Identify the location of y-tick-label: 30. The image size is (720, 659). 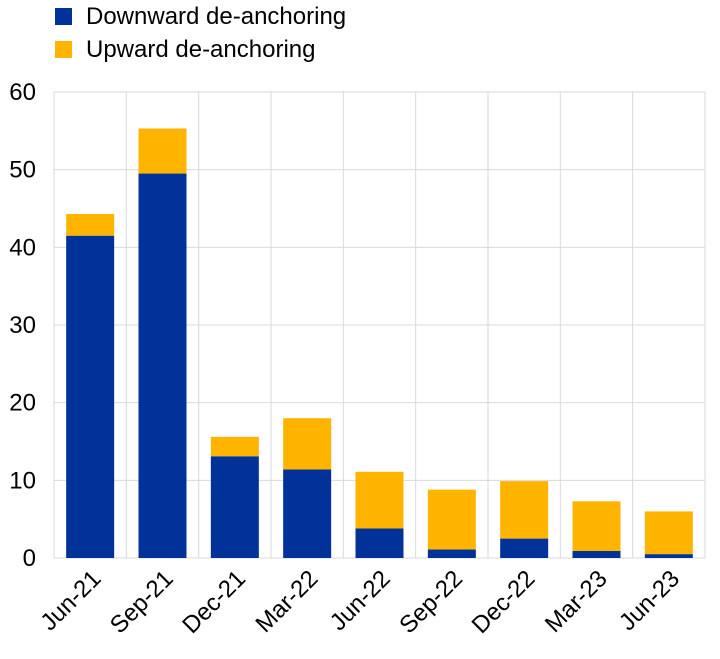
(22, 325).